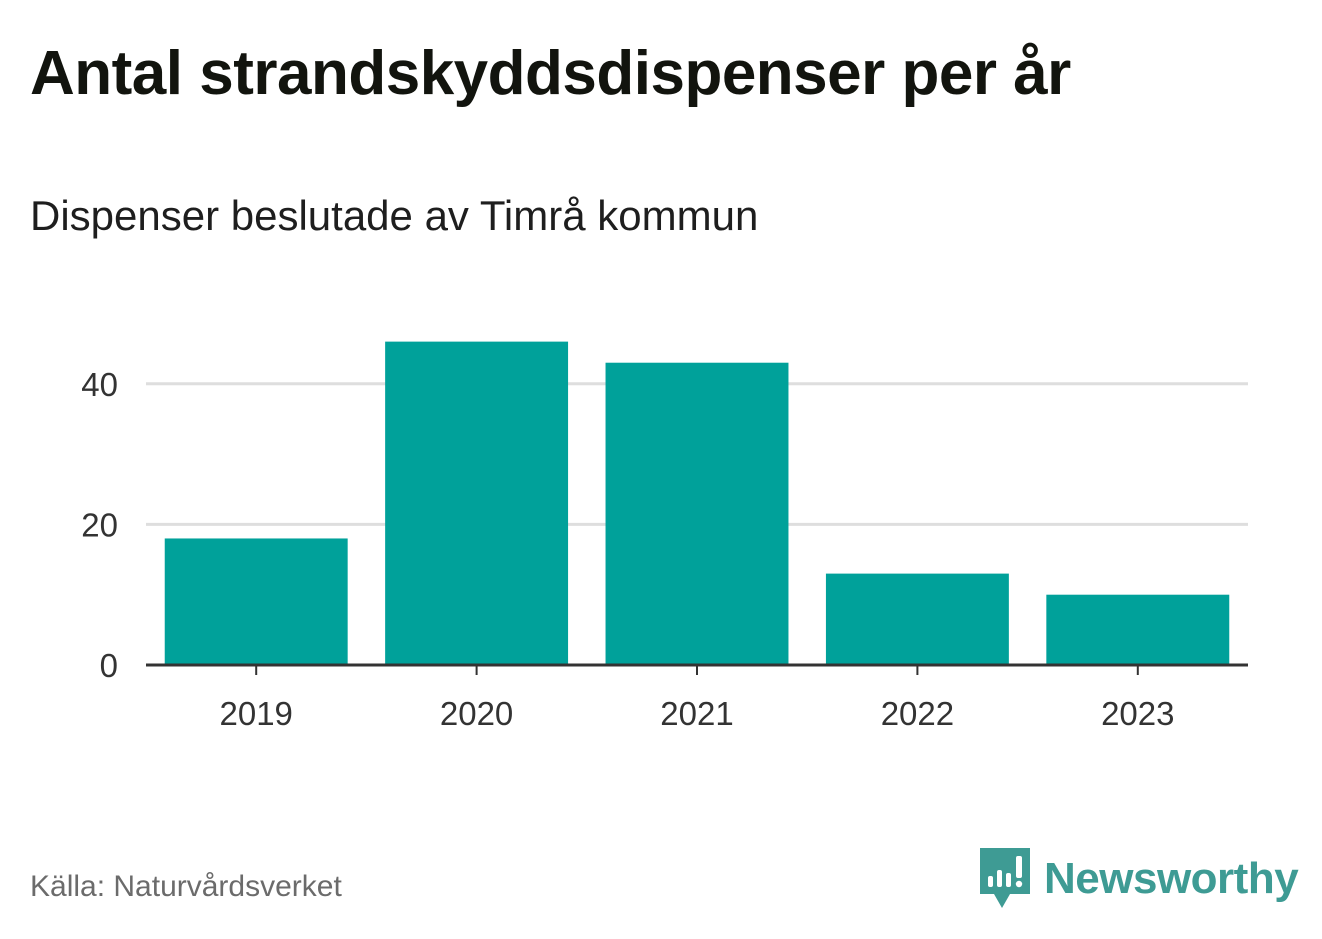  Describe the element at coordinates (1171, 878) in the screenshot. I see `brand-name: Newsworthy` at that location.